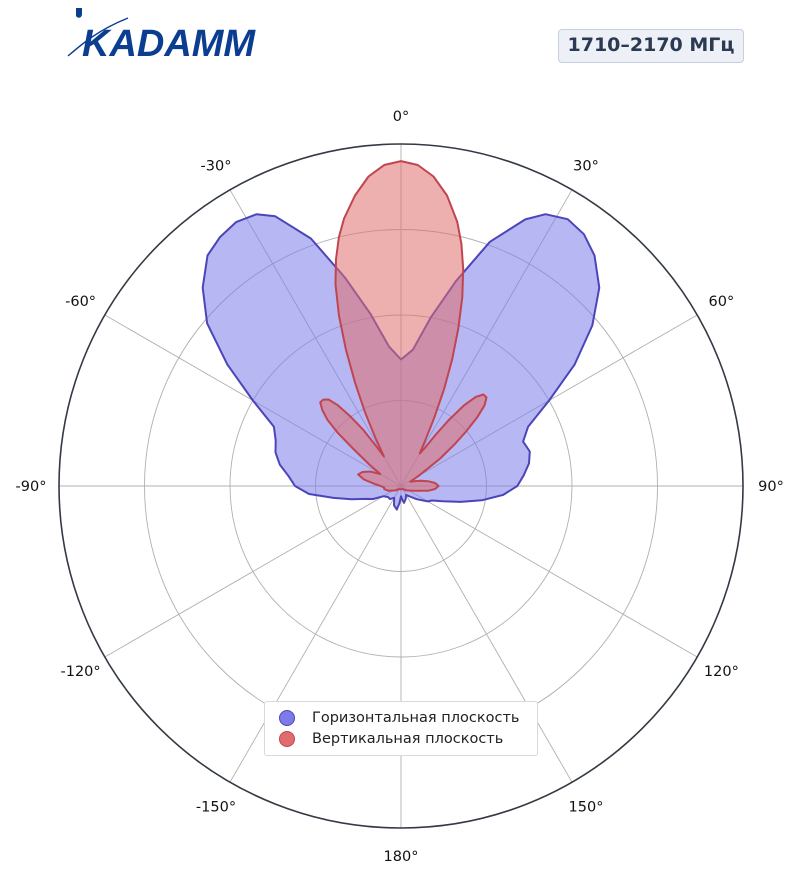 The height and width of the screenshot is (878, 800). I want to click on legend-label-horizontal: Горизонтальная плоскость, so click(416, 718).